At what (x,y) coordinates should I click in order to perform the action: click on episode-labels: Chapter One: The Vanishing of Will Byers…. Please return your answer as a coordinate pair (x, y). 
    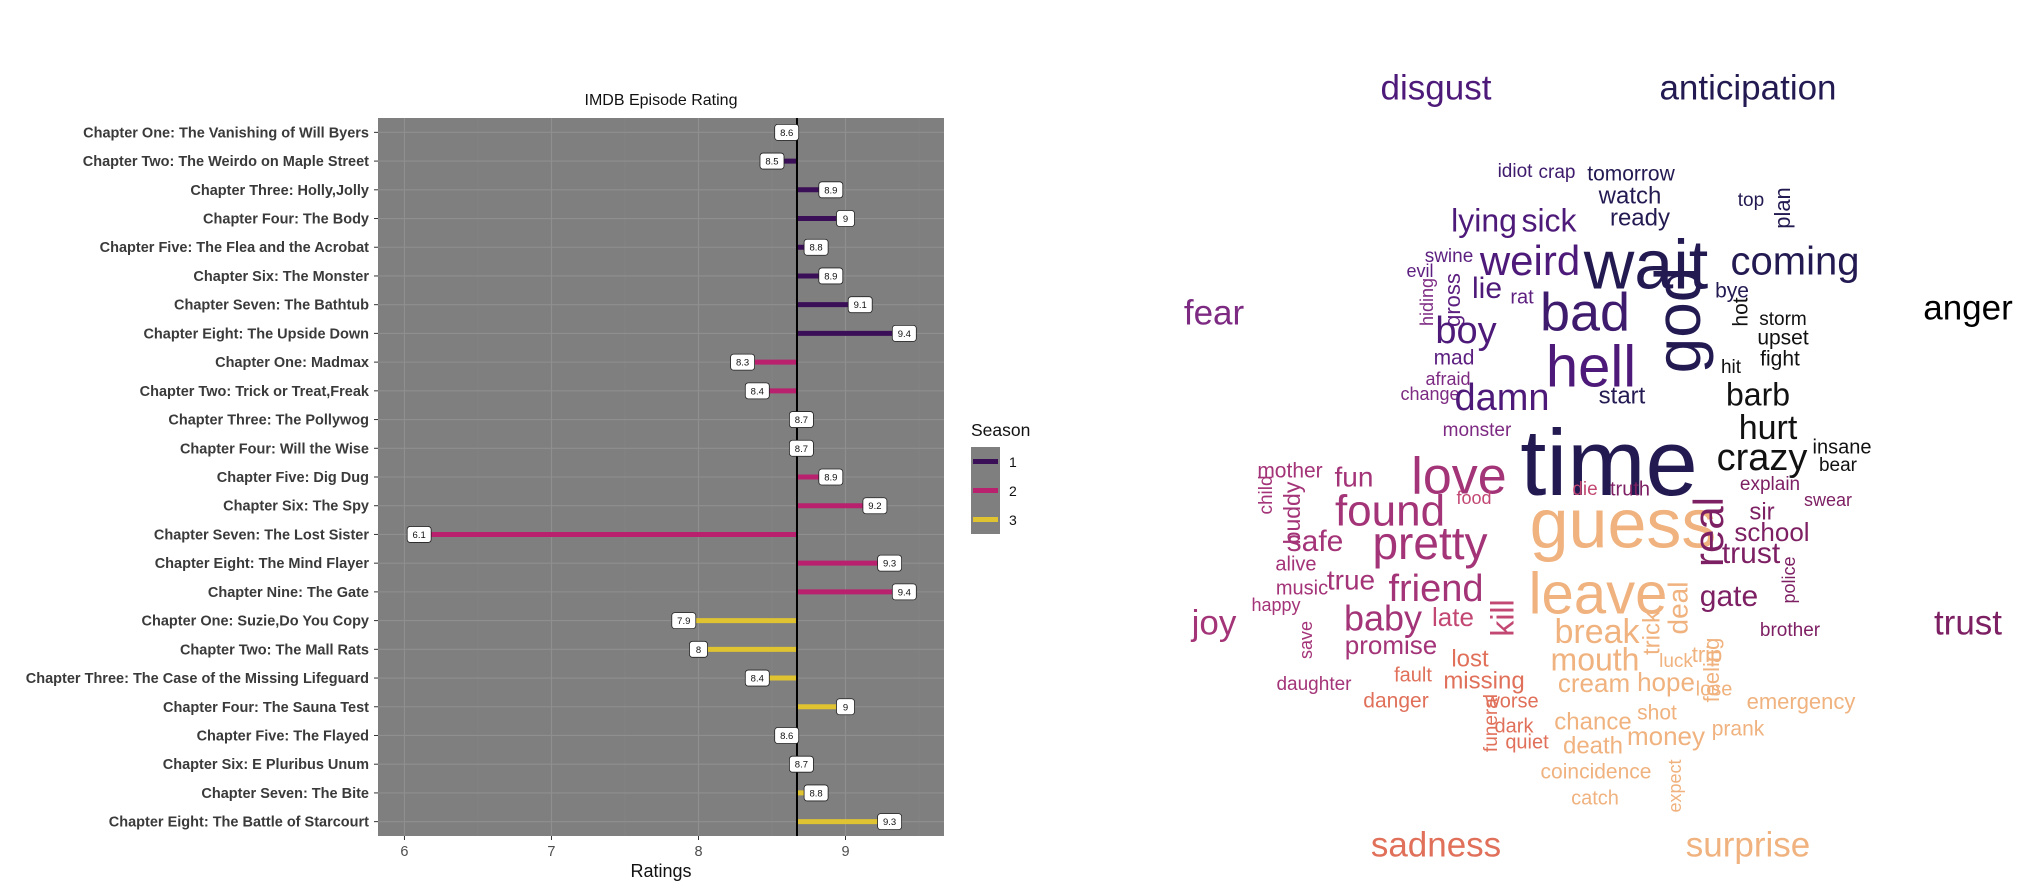
    Looking at the image, I should click on (202, 478).